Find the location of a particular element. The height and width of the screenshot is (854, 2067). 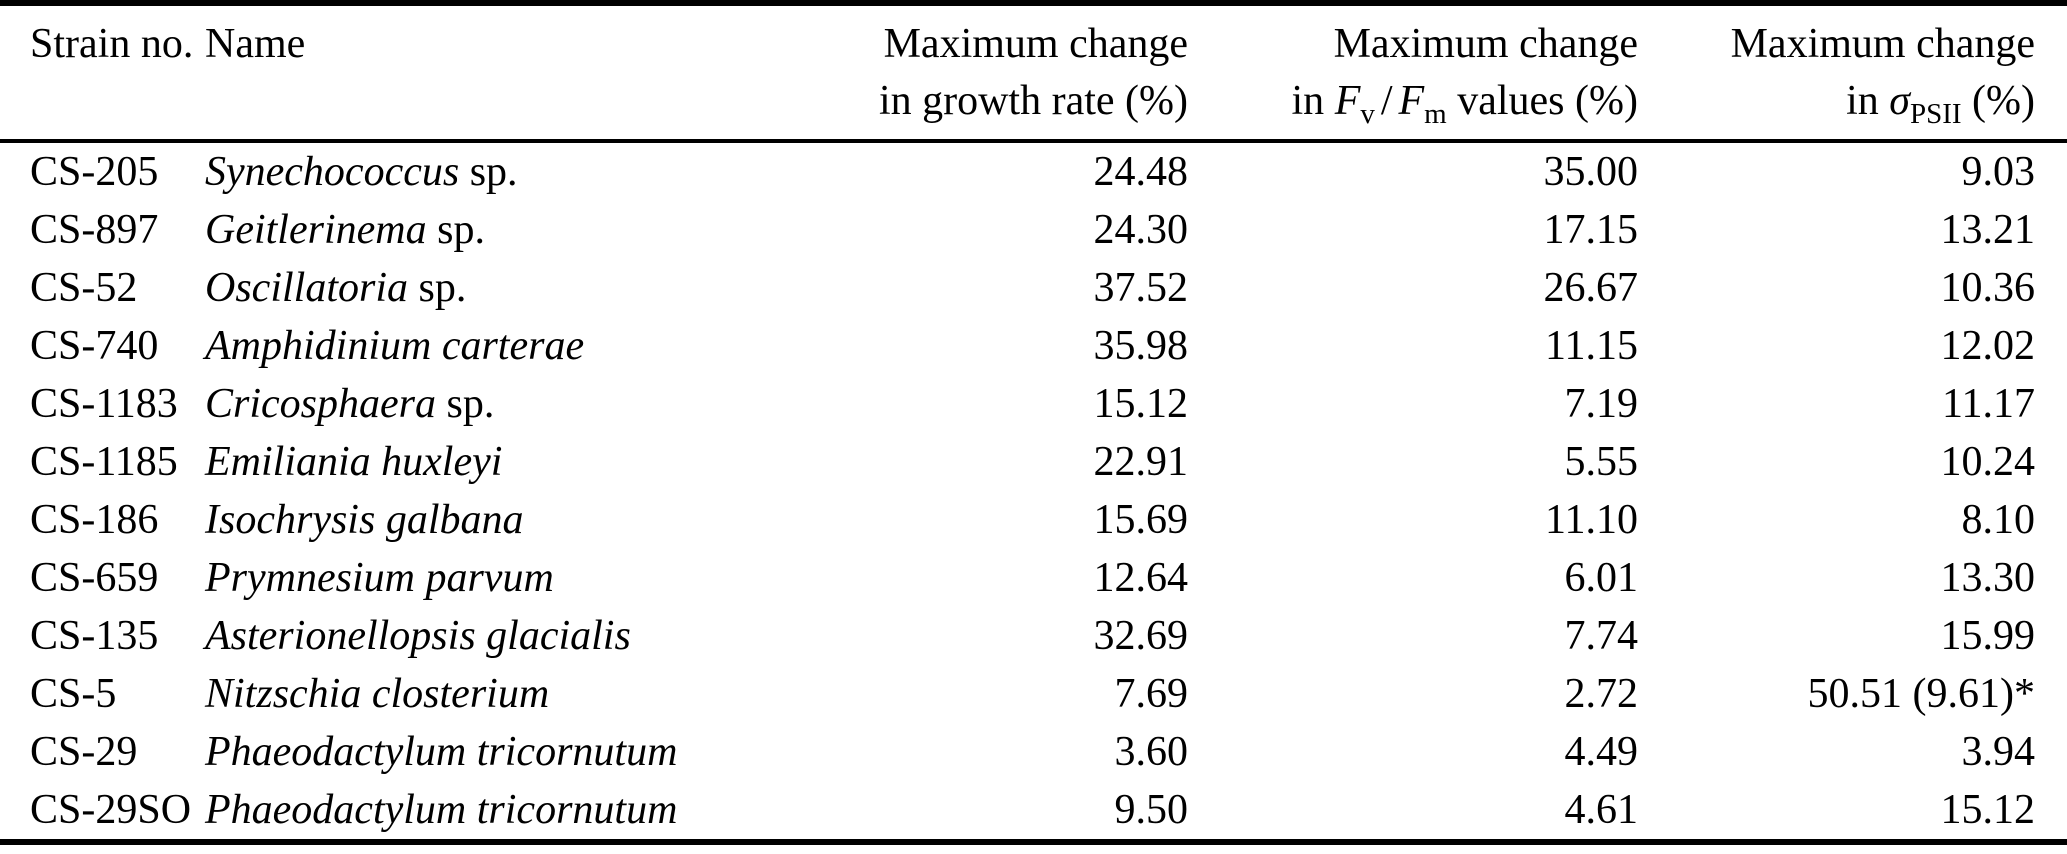

sigma-psii-value: 13.21 is located at coordinates (1988, 230).